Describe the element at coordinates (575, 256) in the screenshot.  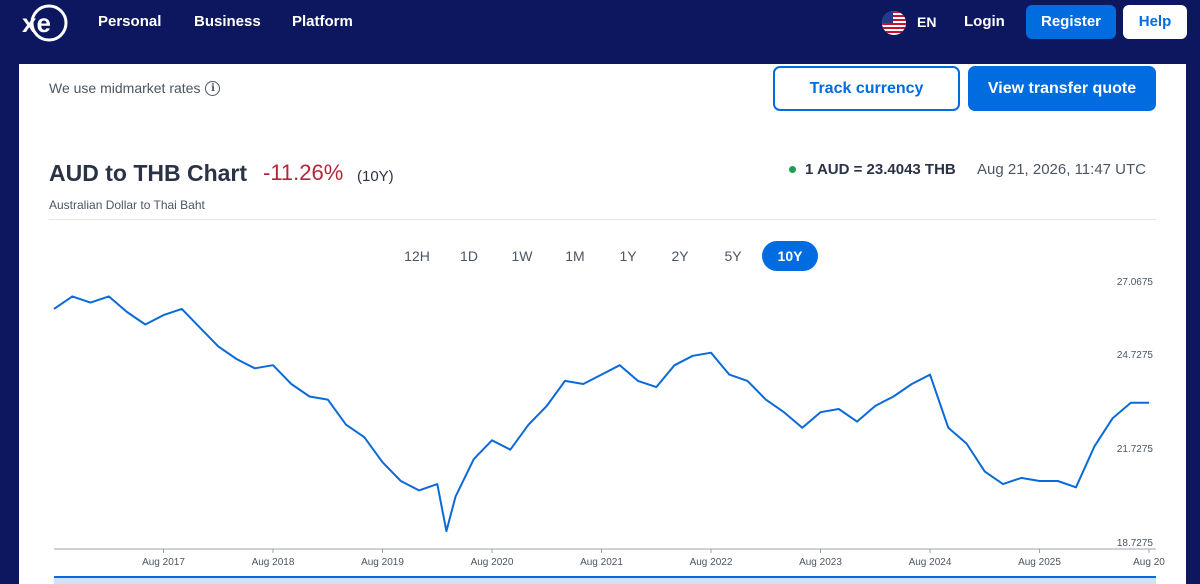
I see `range-tab-1m: 1M` at that location.